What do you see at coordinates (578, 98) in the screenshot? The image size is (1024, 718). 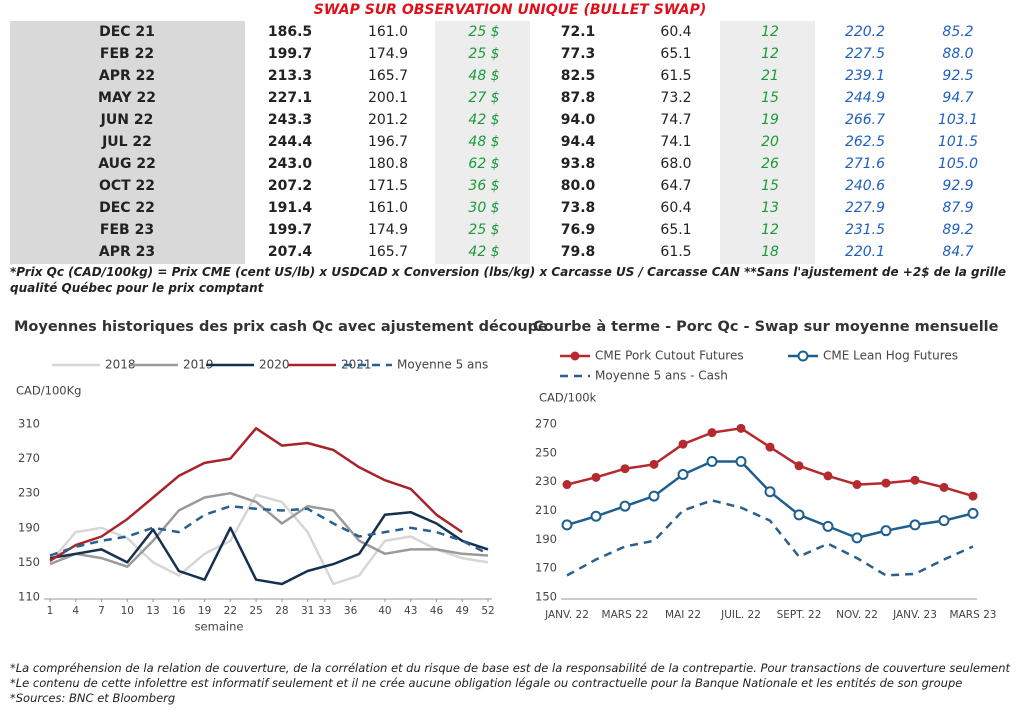 I see `table-cell: 87.8` at bounding box center [578, 98].